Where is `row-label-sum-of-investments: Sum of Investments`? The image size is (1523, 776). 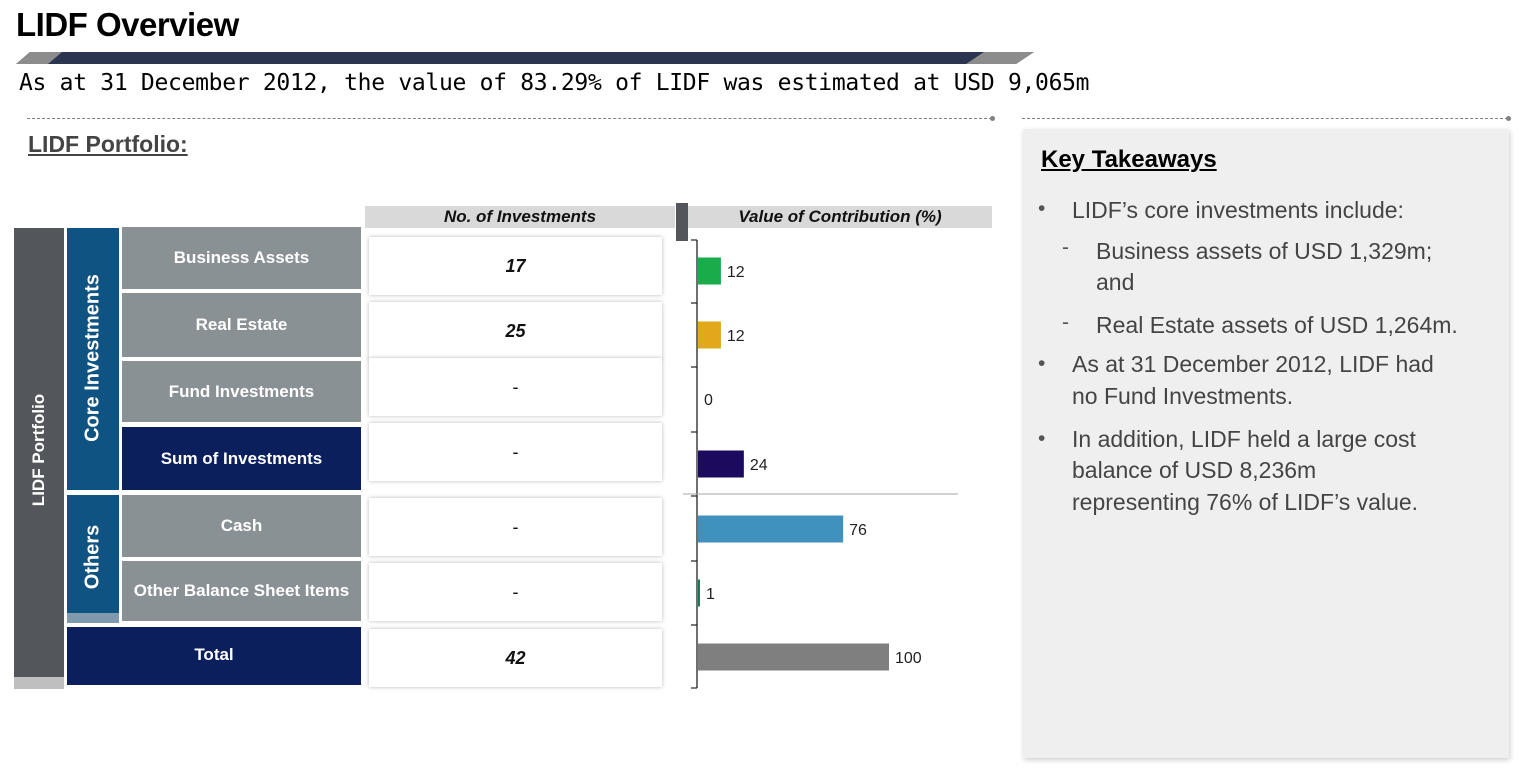
row-label-sum-of-investments: Sum of Investments is located at coordinates (241, 458).